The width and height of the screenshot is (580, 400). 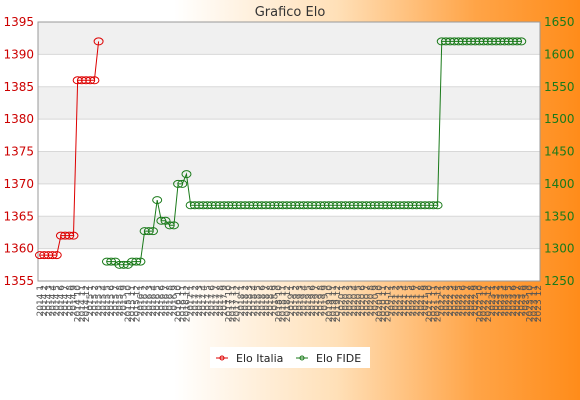 I want to click on x-tick-label: 2019 10, so click(x=330, y=303).